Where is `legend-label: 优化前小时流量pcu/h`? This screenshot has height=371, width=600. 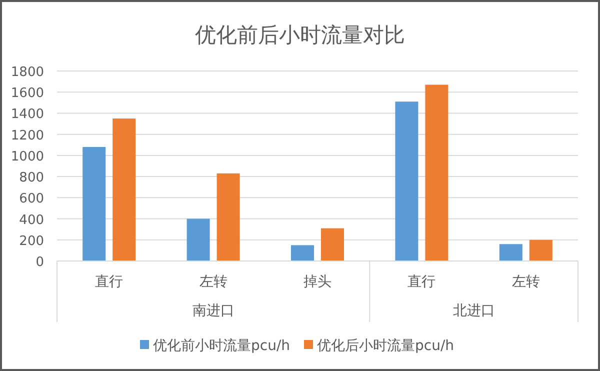 legend-label: 优化前小时流量pcu/h is located at coordinates (221, 346).